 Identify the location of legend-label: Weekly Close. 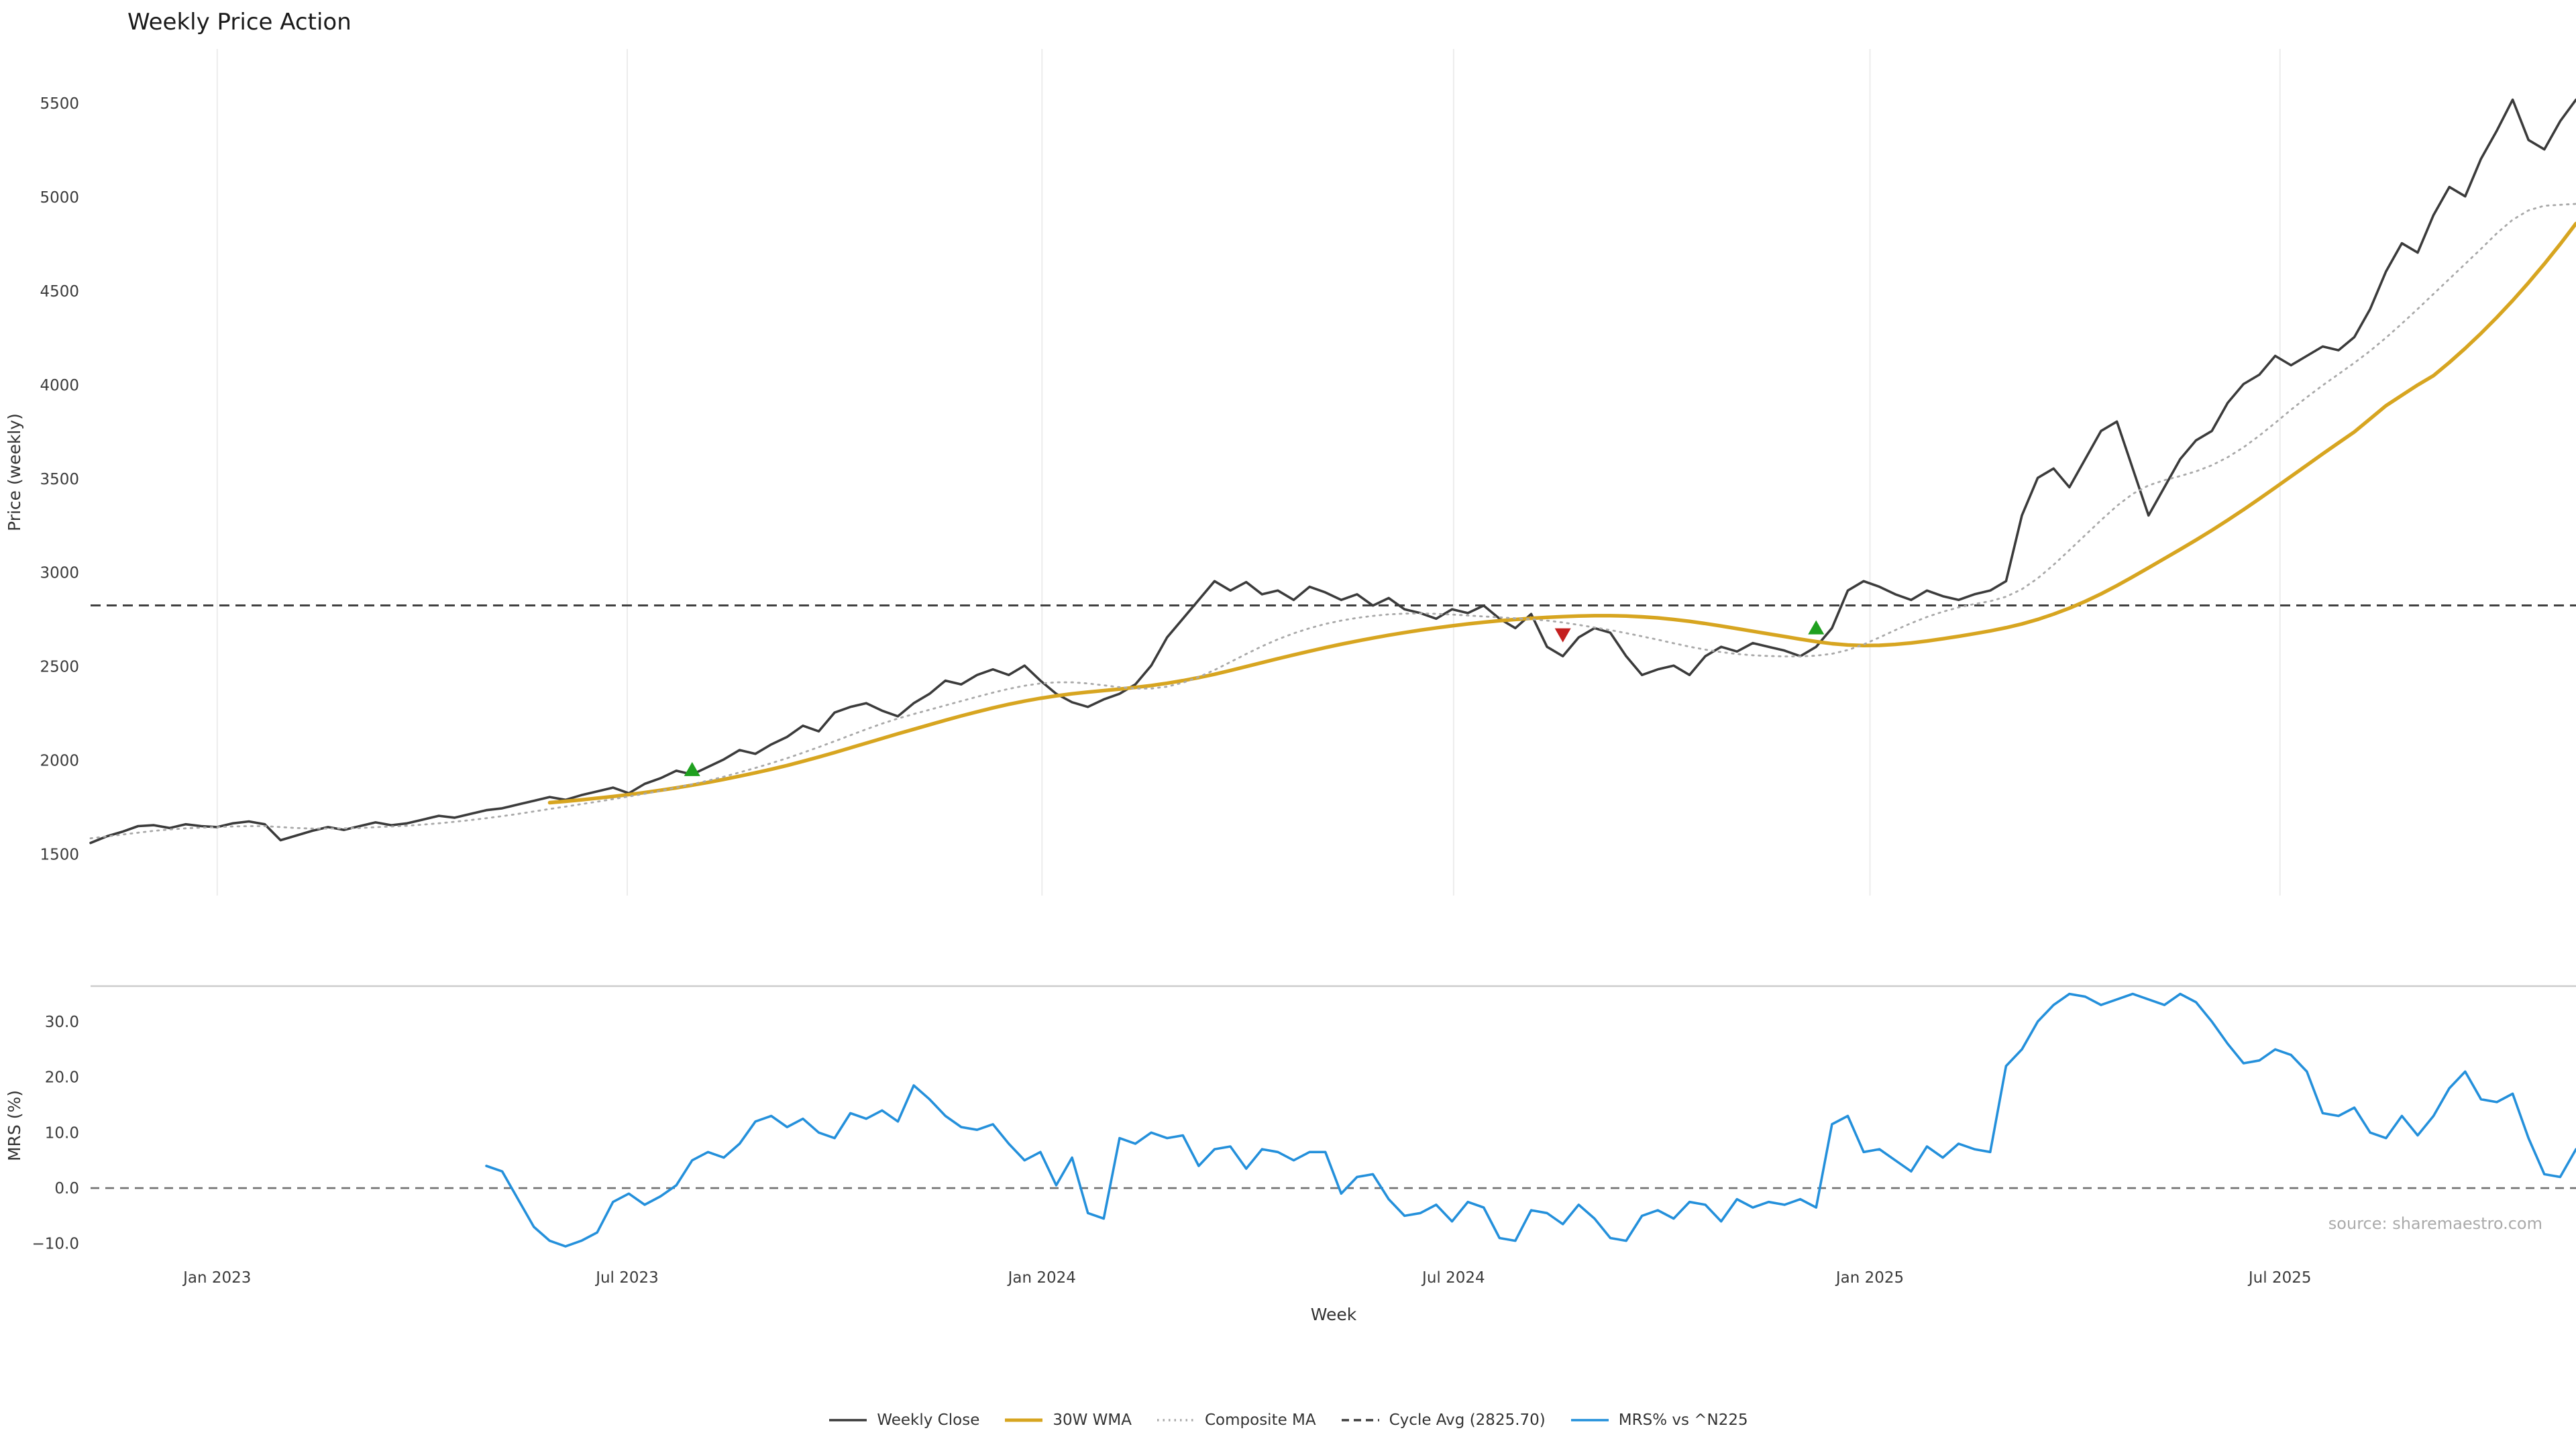
(928, 1420).